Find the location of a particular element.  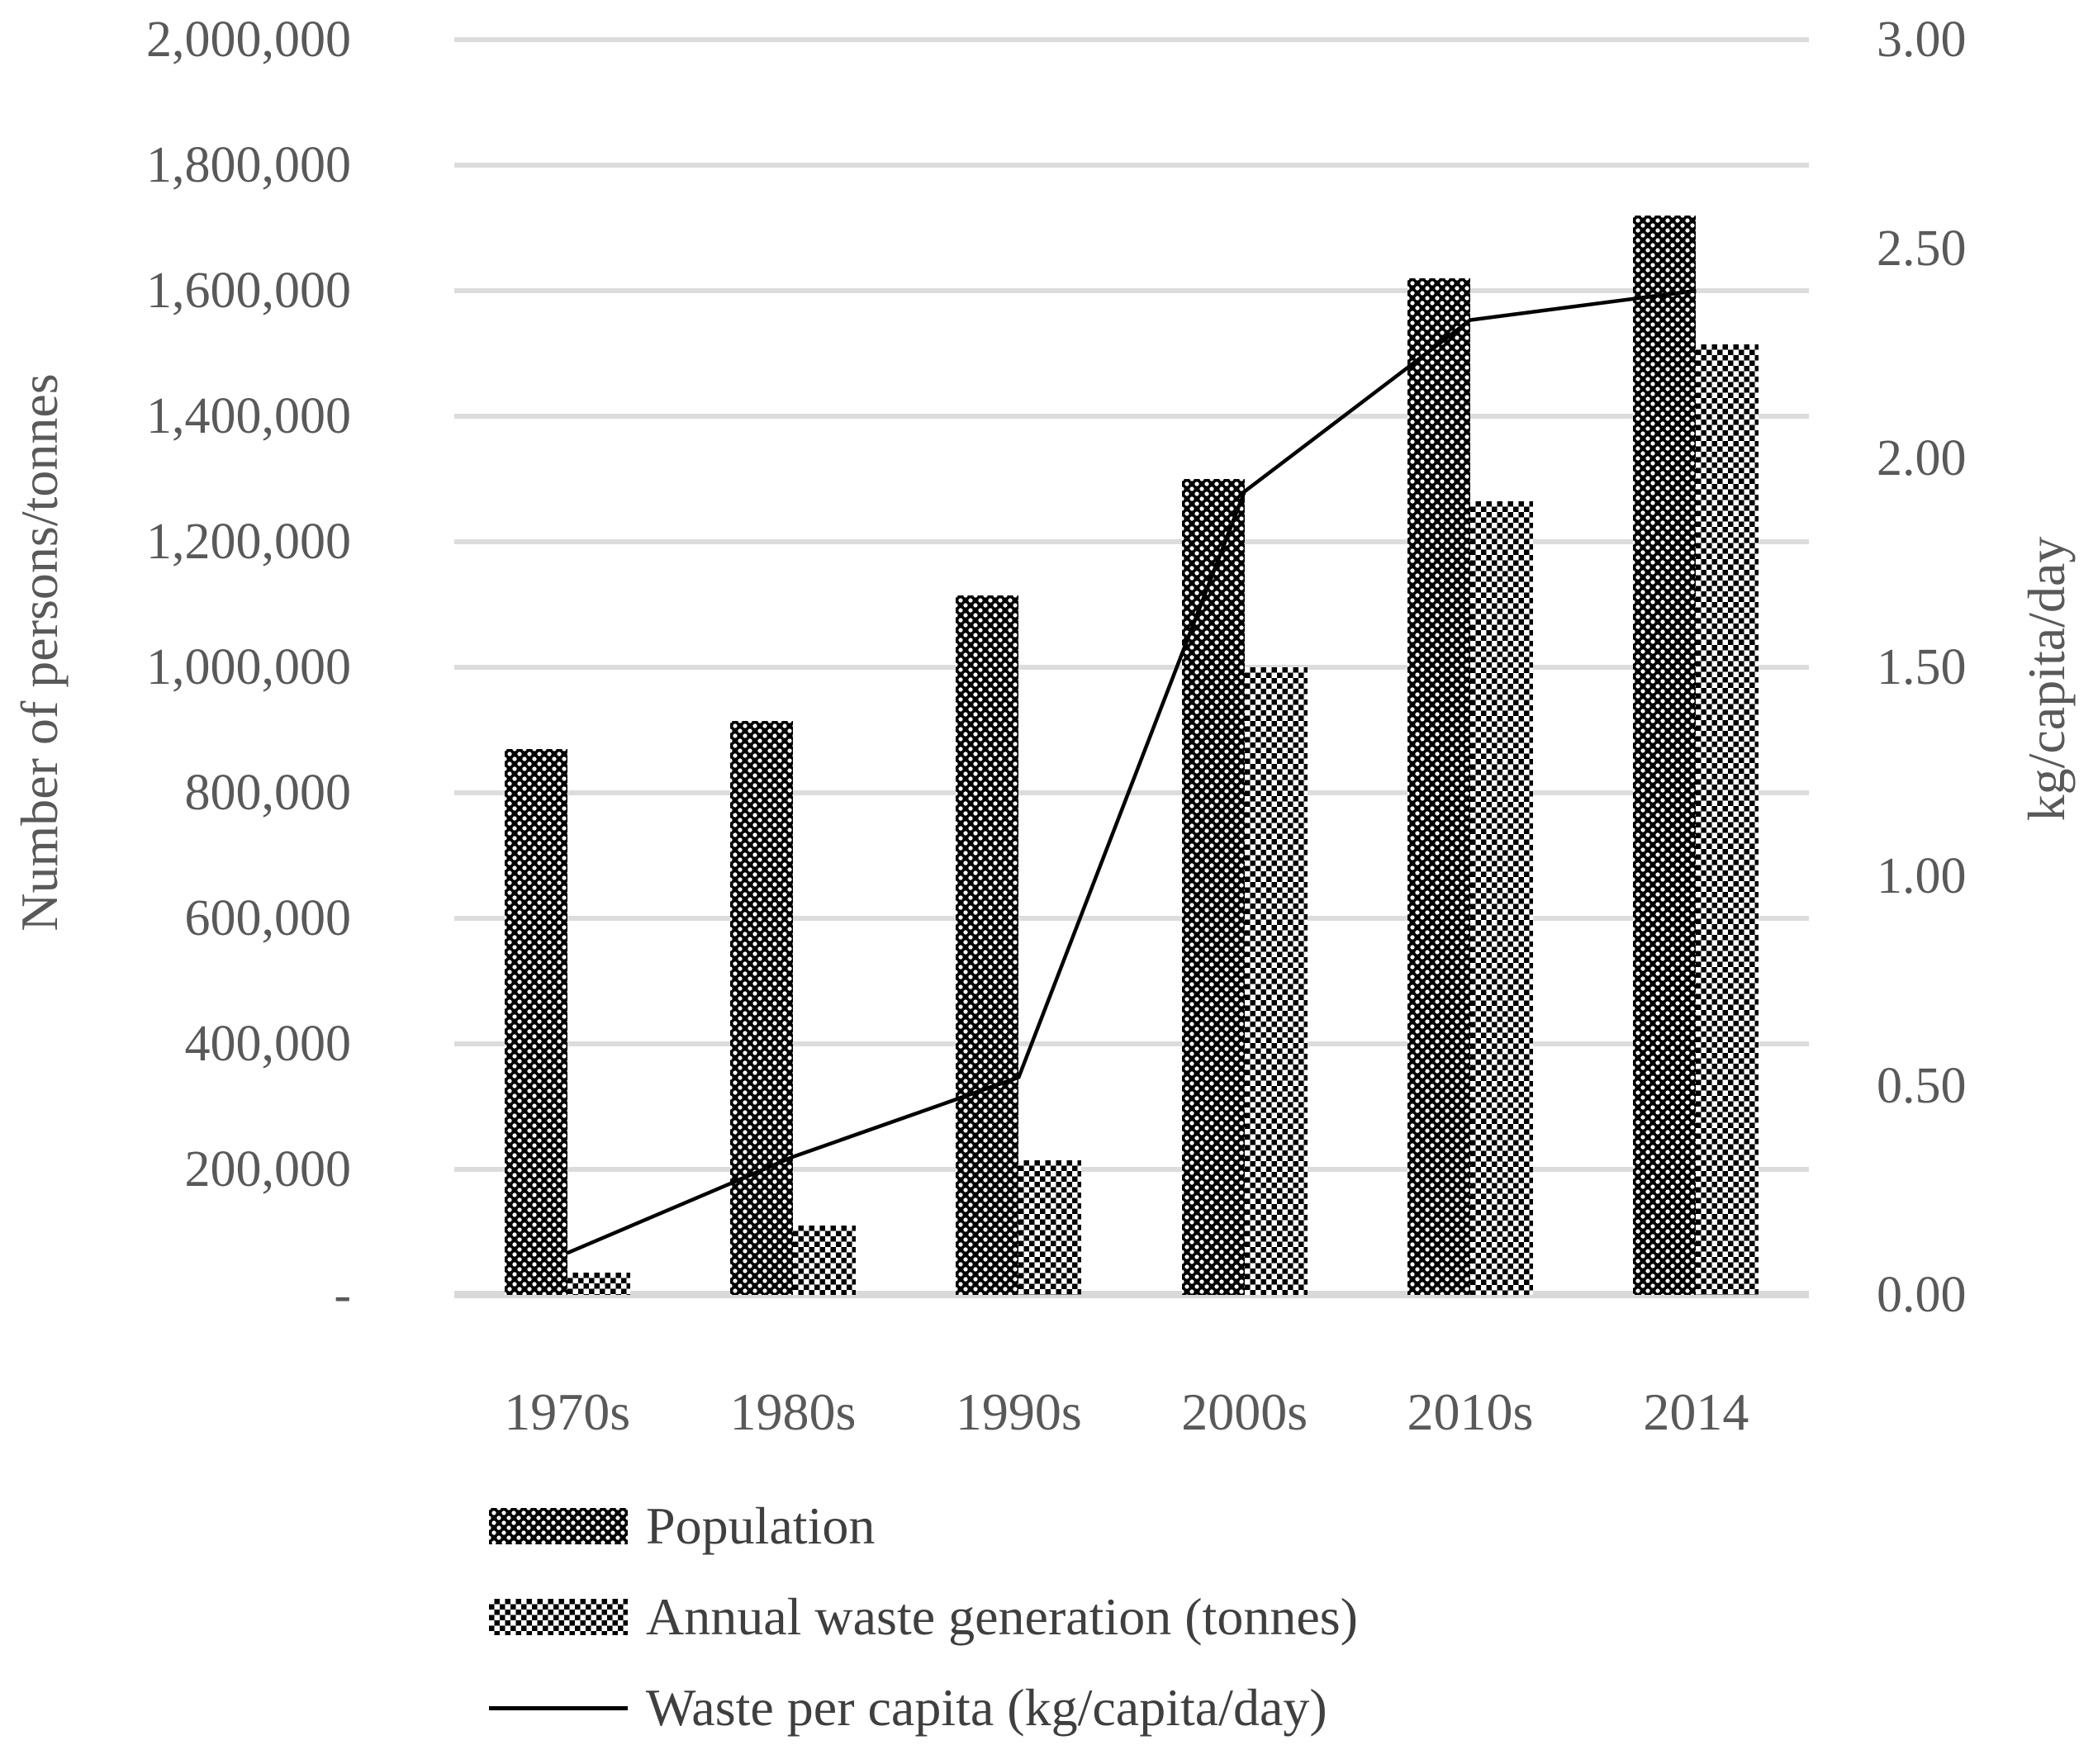

waste-swatch-icon is located at coordinates (558, 1617).